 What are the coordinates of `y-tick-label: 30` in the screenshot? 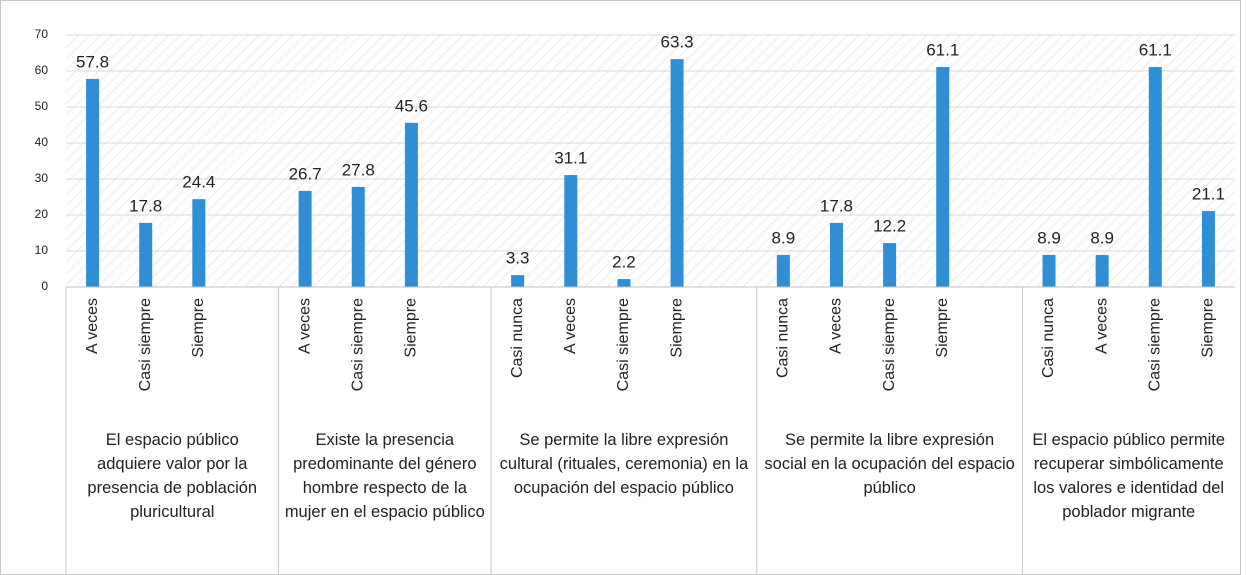 It's located at (42, 178).